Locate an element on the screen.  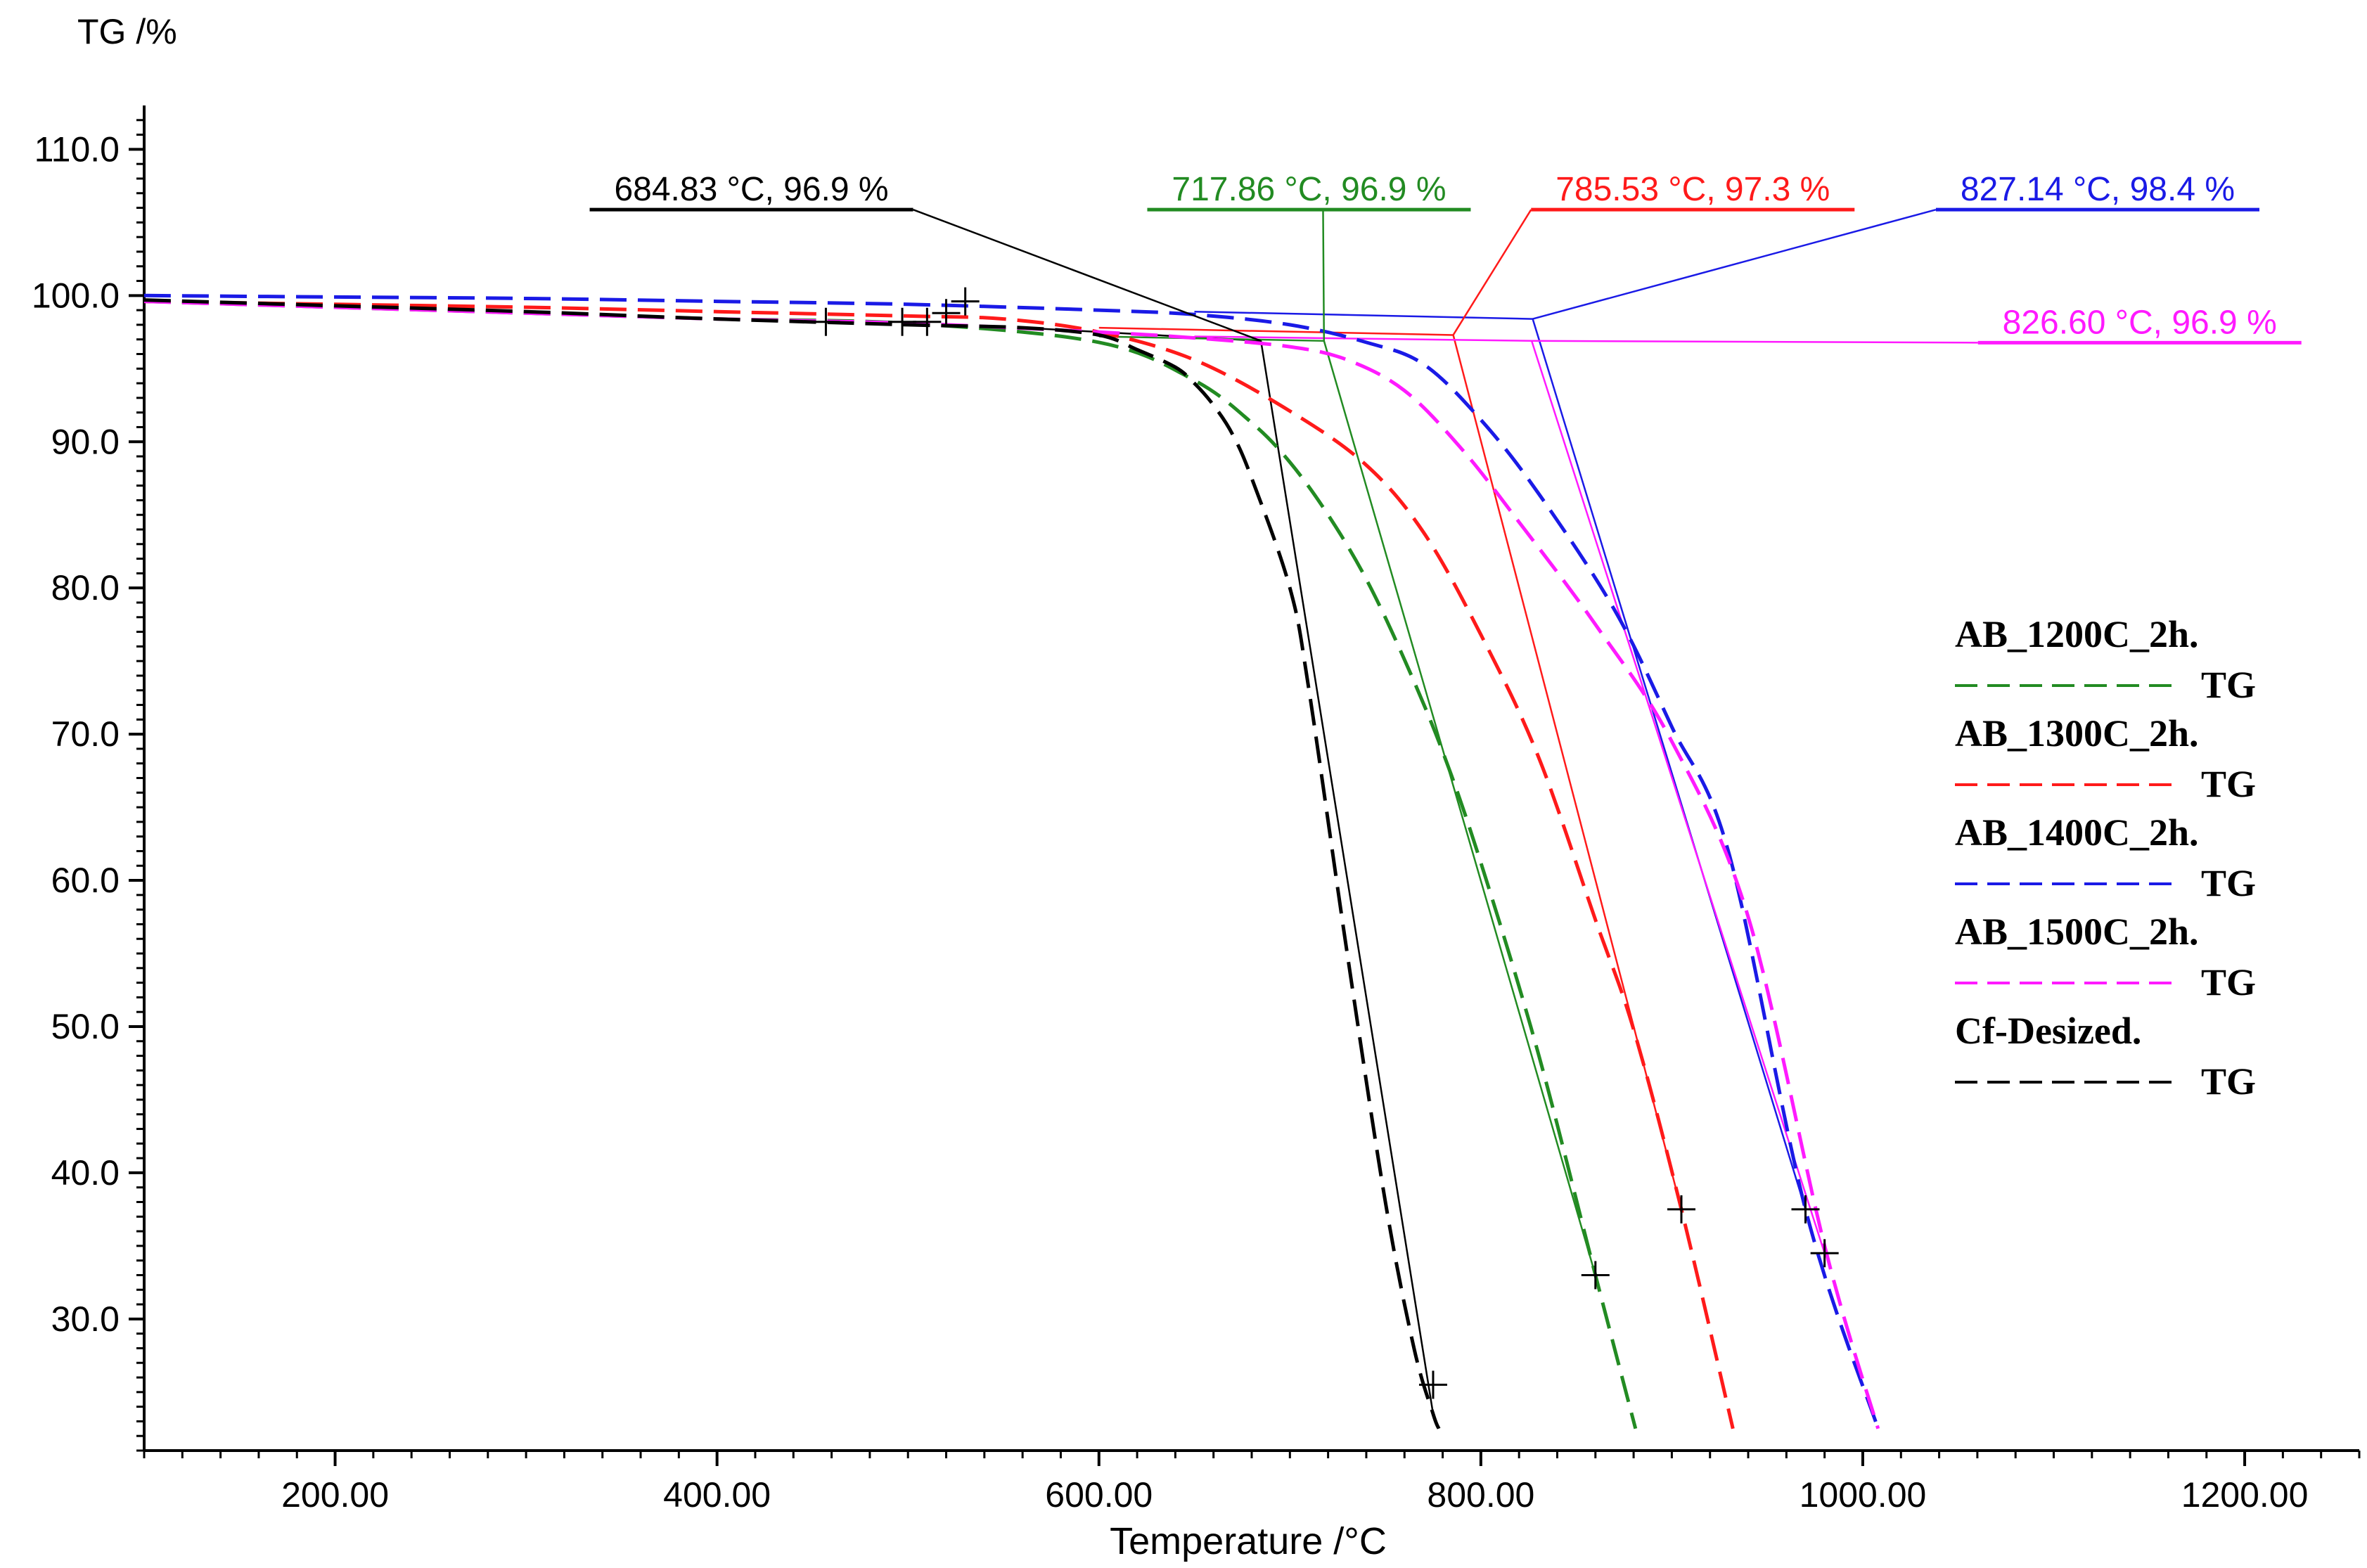
legend-suffix-1: TG is located at coordinates (2228, 784).